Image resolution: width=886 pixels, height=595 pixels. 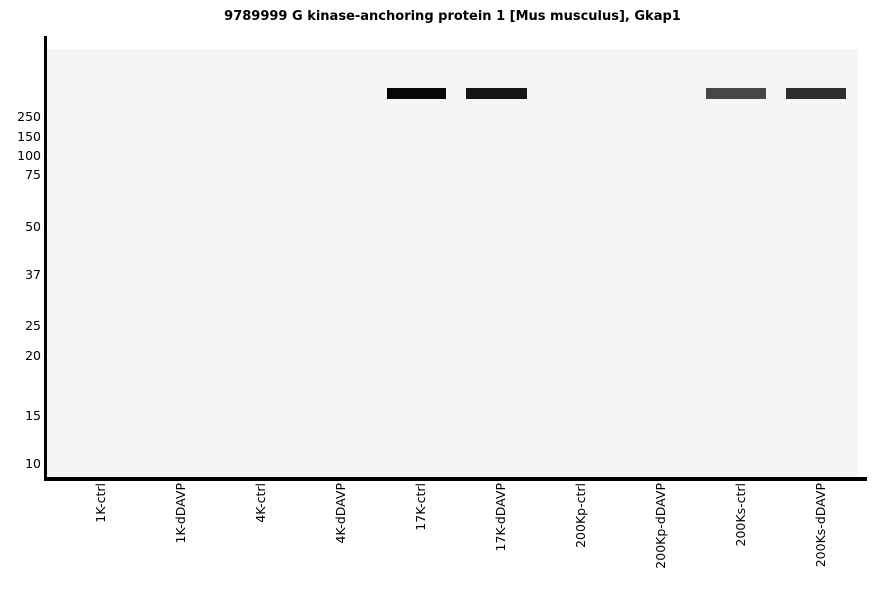 What do you see at coordinates (260, 503) in the screenshot?
I see `lane-label: 4K-ctrl` at bounding box center [260, 503].